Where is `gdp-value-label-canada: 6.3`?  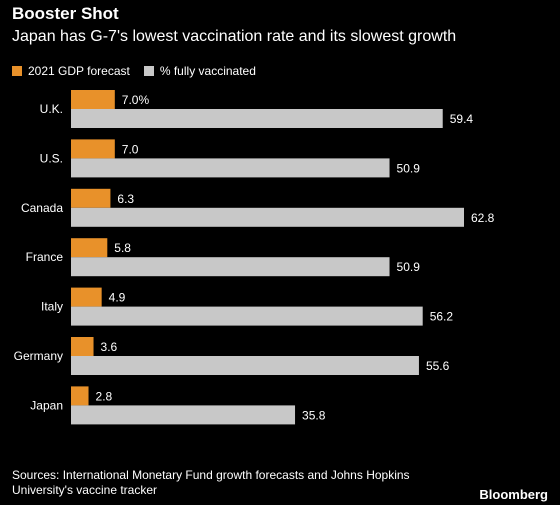
gdp-value-label-canada: 6.3 is located at coordinates (125, 199).